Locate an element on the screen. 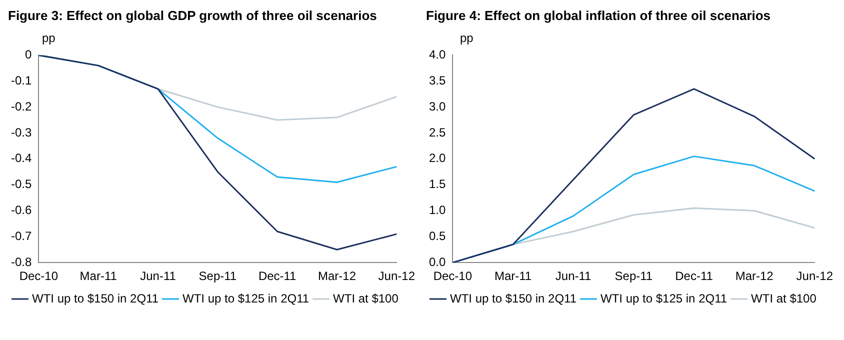 Image resolution: width=844 pixels, height=340 pixels. y-tick-label: 0.5 is located at coordinates (437, 235).